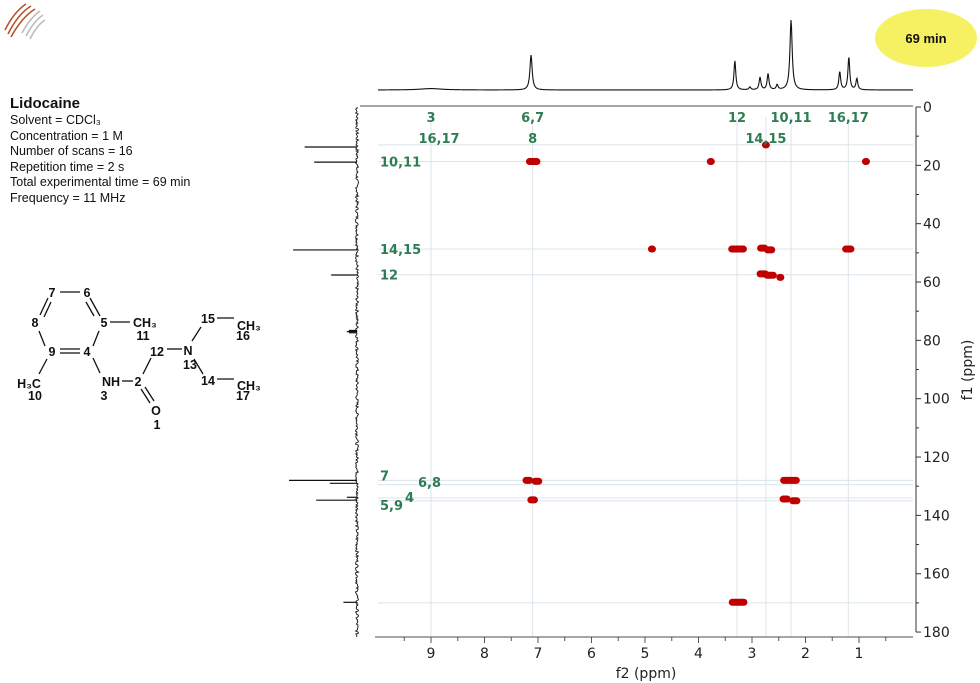 Image resolution: width=980 pixels, height=683 pixels. What do you see at coordinates (646, 674) in the screenshot?
I see `x-axis-label: f2 (ppm)` at bounding box center [646, 674].